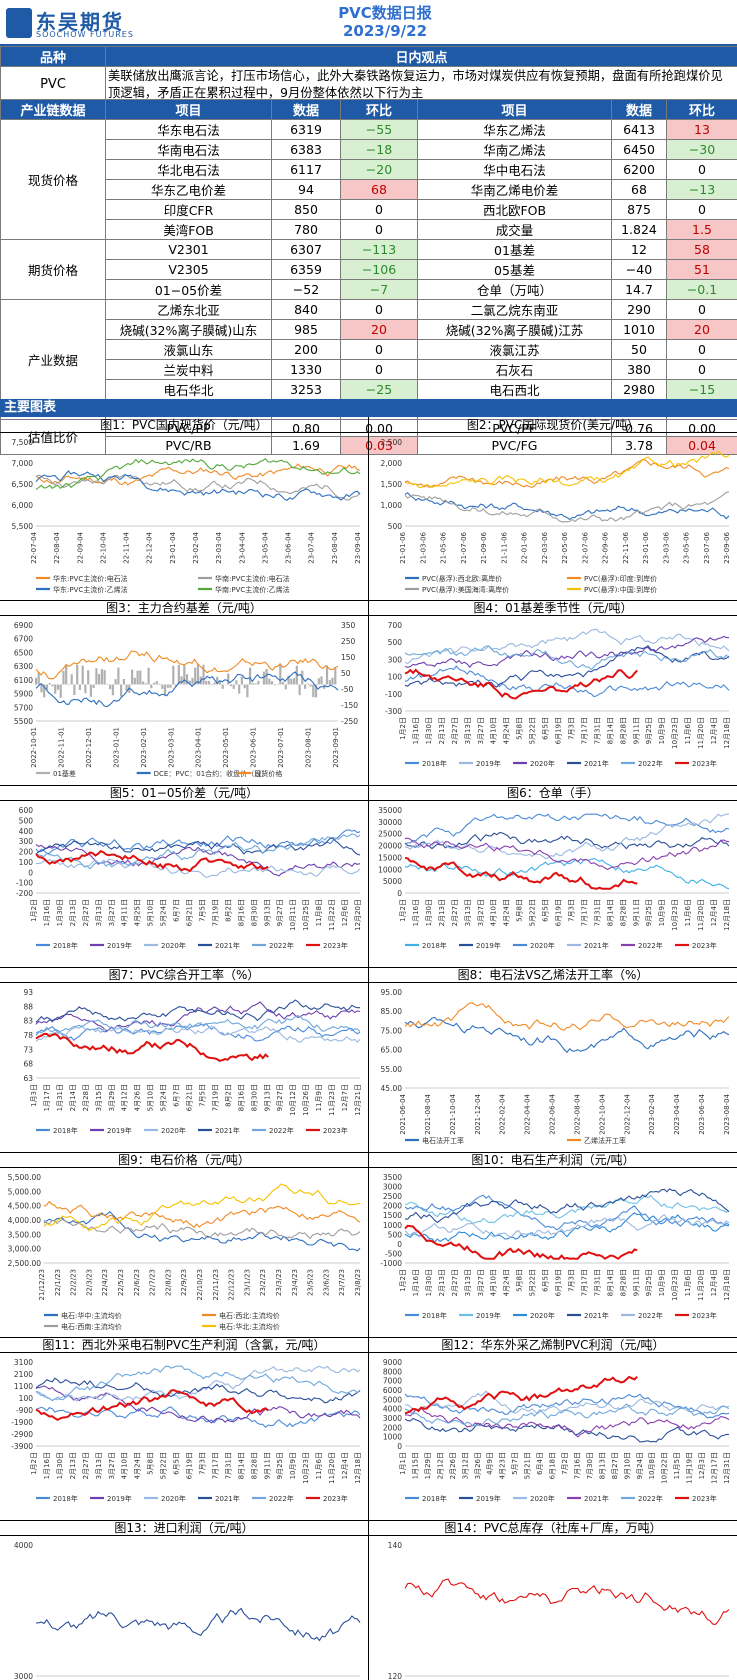 The height and width of the screenshot is (1680, 737). What do you see at coordinates (701, 109) in the screenshot?
I see `table-header-6: 环比` at bounding box center [701, 109].